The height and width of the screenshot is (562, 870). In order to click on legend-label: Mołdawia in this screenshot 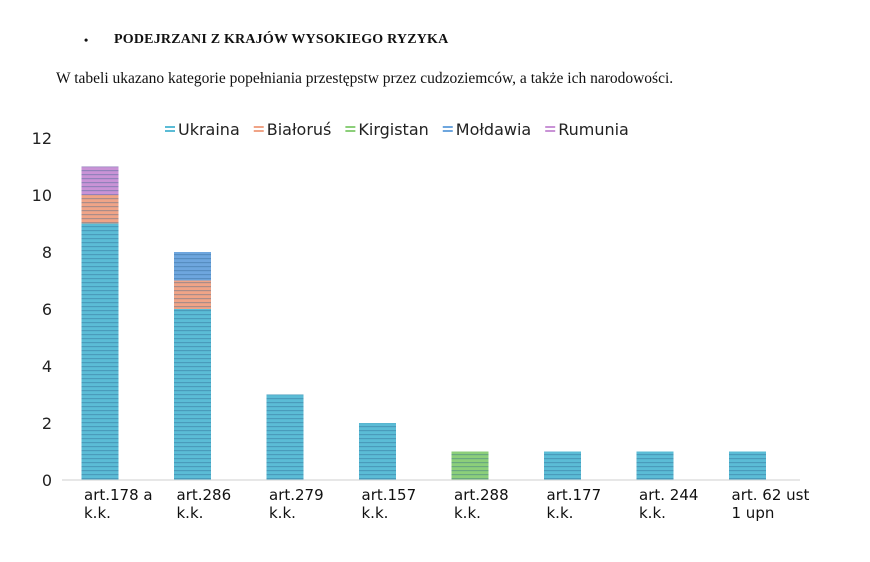, I will do `click(493, 129)`.